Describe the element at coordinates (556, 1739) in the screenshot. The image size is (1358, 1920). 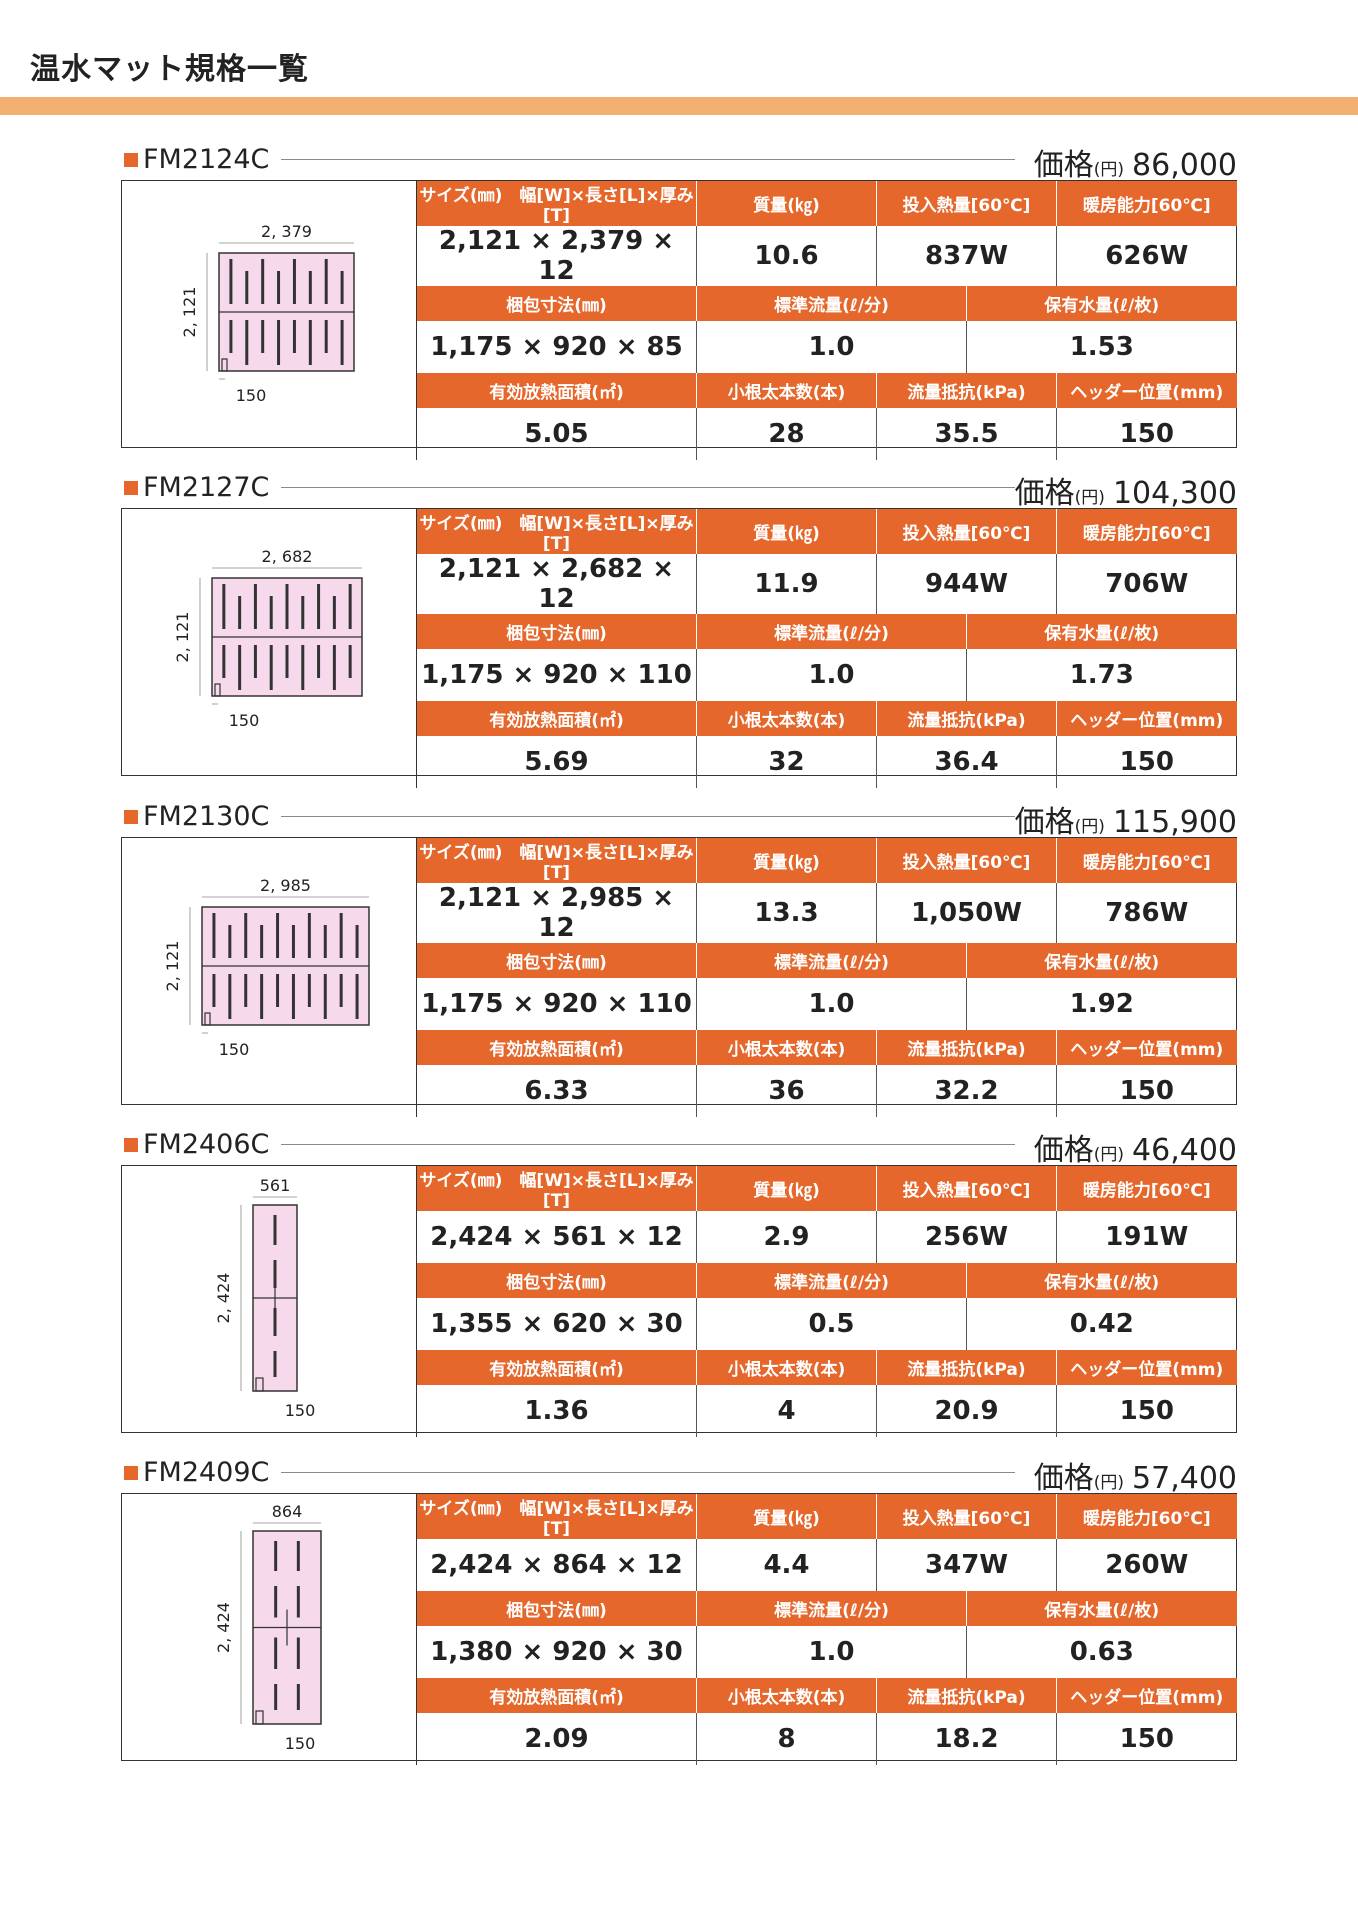
I see `value-effective-area: 2.09` at that location.